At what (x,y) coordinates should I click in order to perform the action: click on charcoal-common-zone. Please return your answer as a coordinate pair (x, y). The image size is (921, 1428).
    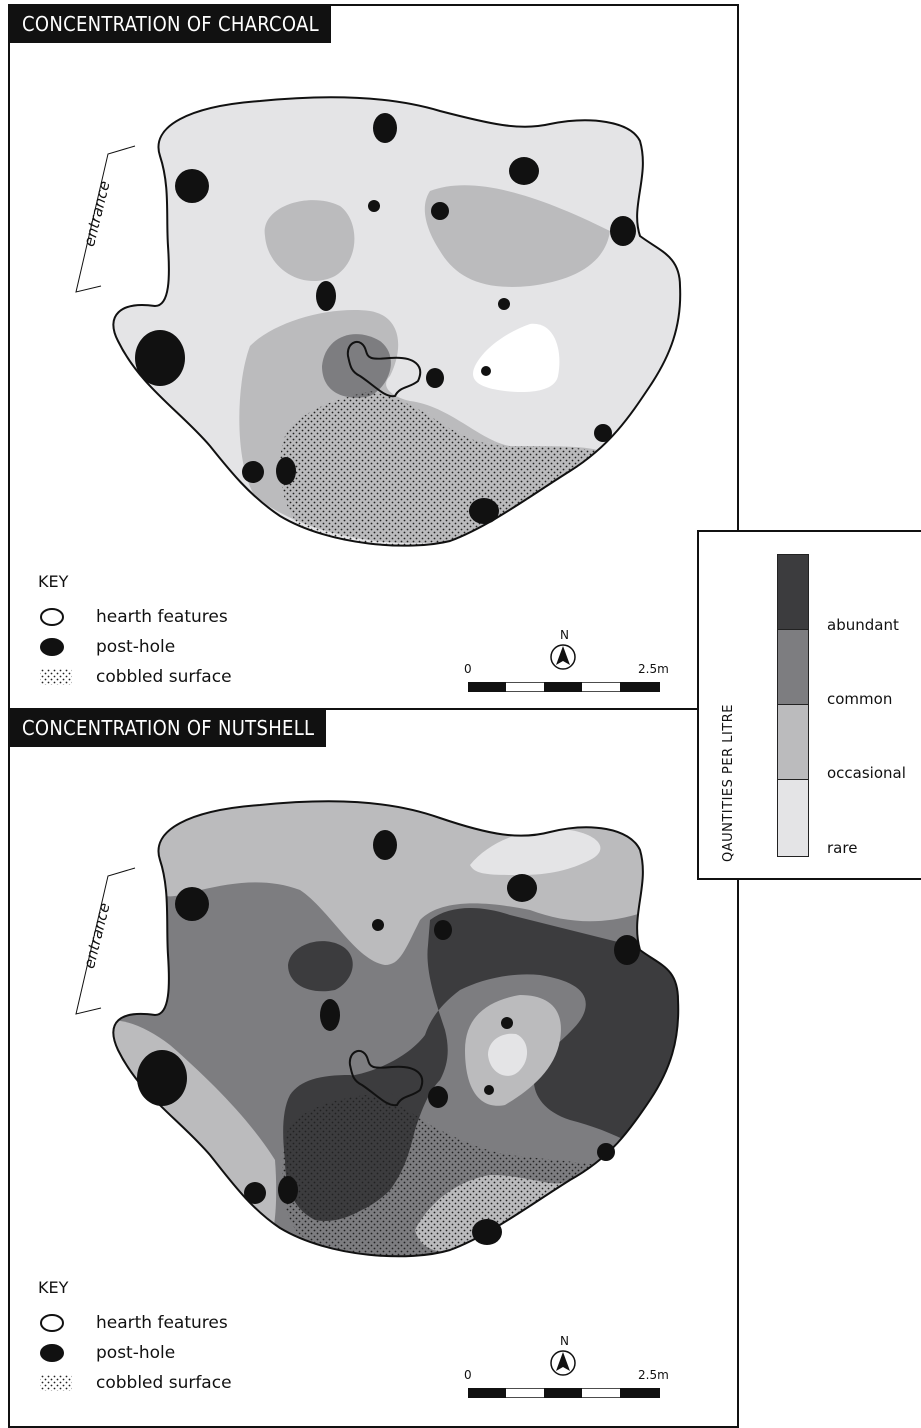
    Looking at the image, I should click on (356, 366).